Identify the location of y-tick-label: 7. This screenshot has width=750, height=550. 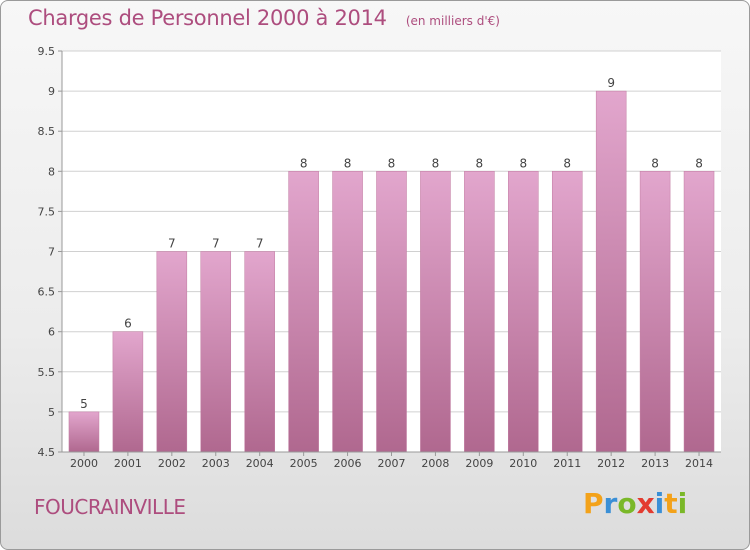
(51, 252).